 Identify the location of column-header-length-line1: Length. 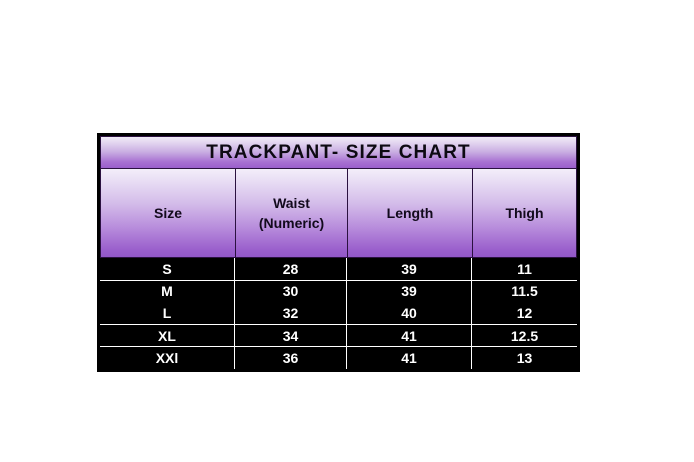
(410, 212).